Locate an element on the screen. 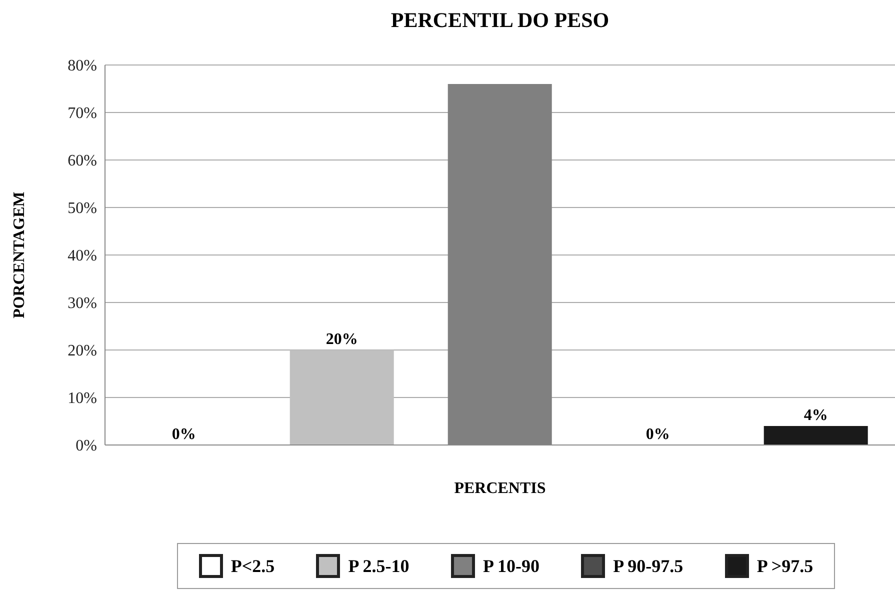 The image size is (895, 590). y-tick-label: 70% is located at coordinates (82, 113).